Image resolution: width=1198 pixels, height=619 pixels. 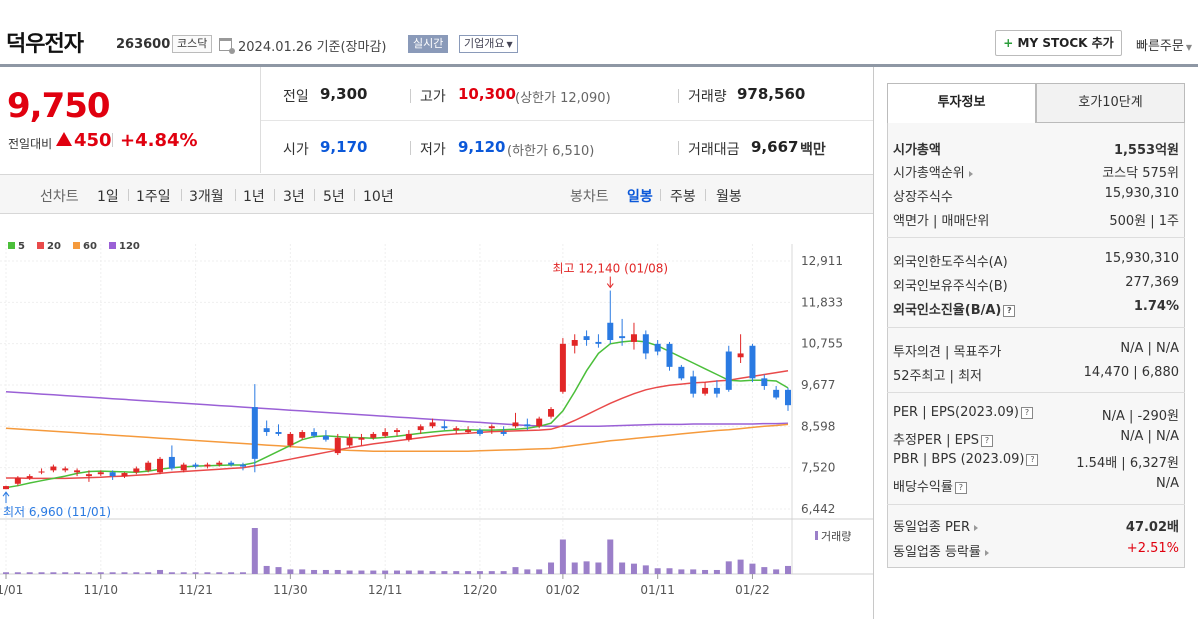 I want to click on period-3y: 3년, so click(x=294, y=197).